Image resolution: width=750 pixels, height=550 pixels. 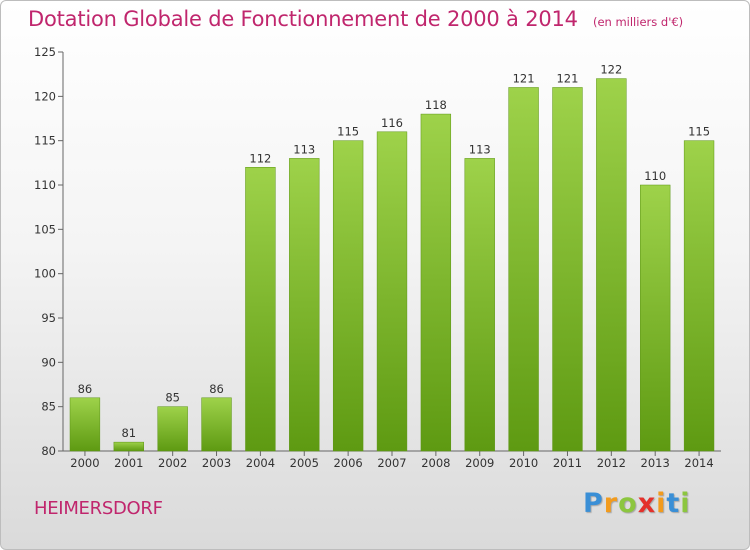 I want to click on value-label-2003: 86, so click(x=216, y=389).